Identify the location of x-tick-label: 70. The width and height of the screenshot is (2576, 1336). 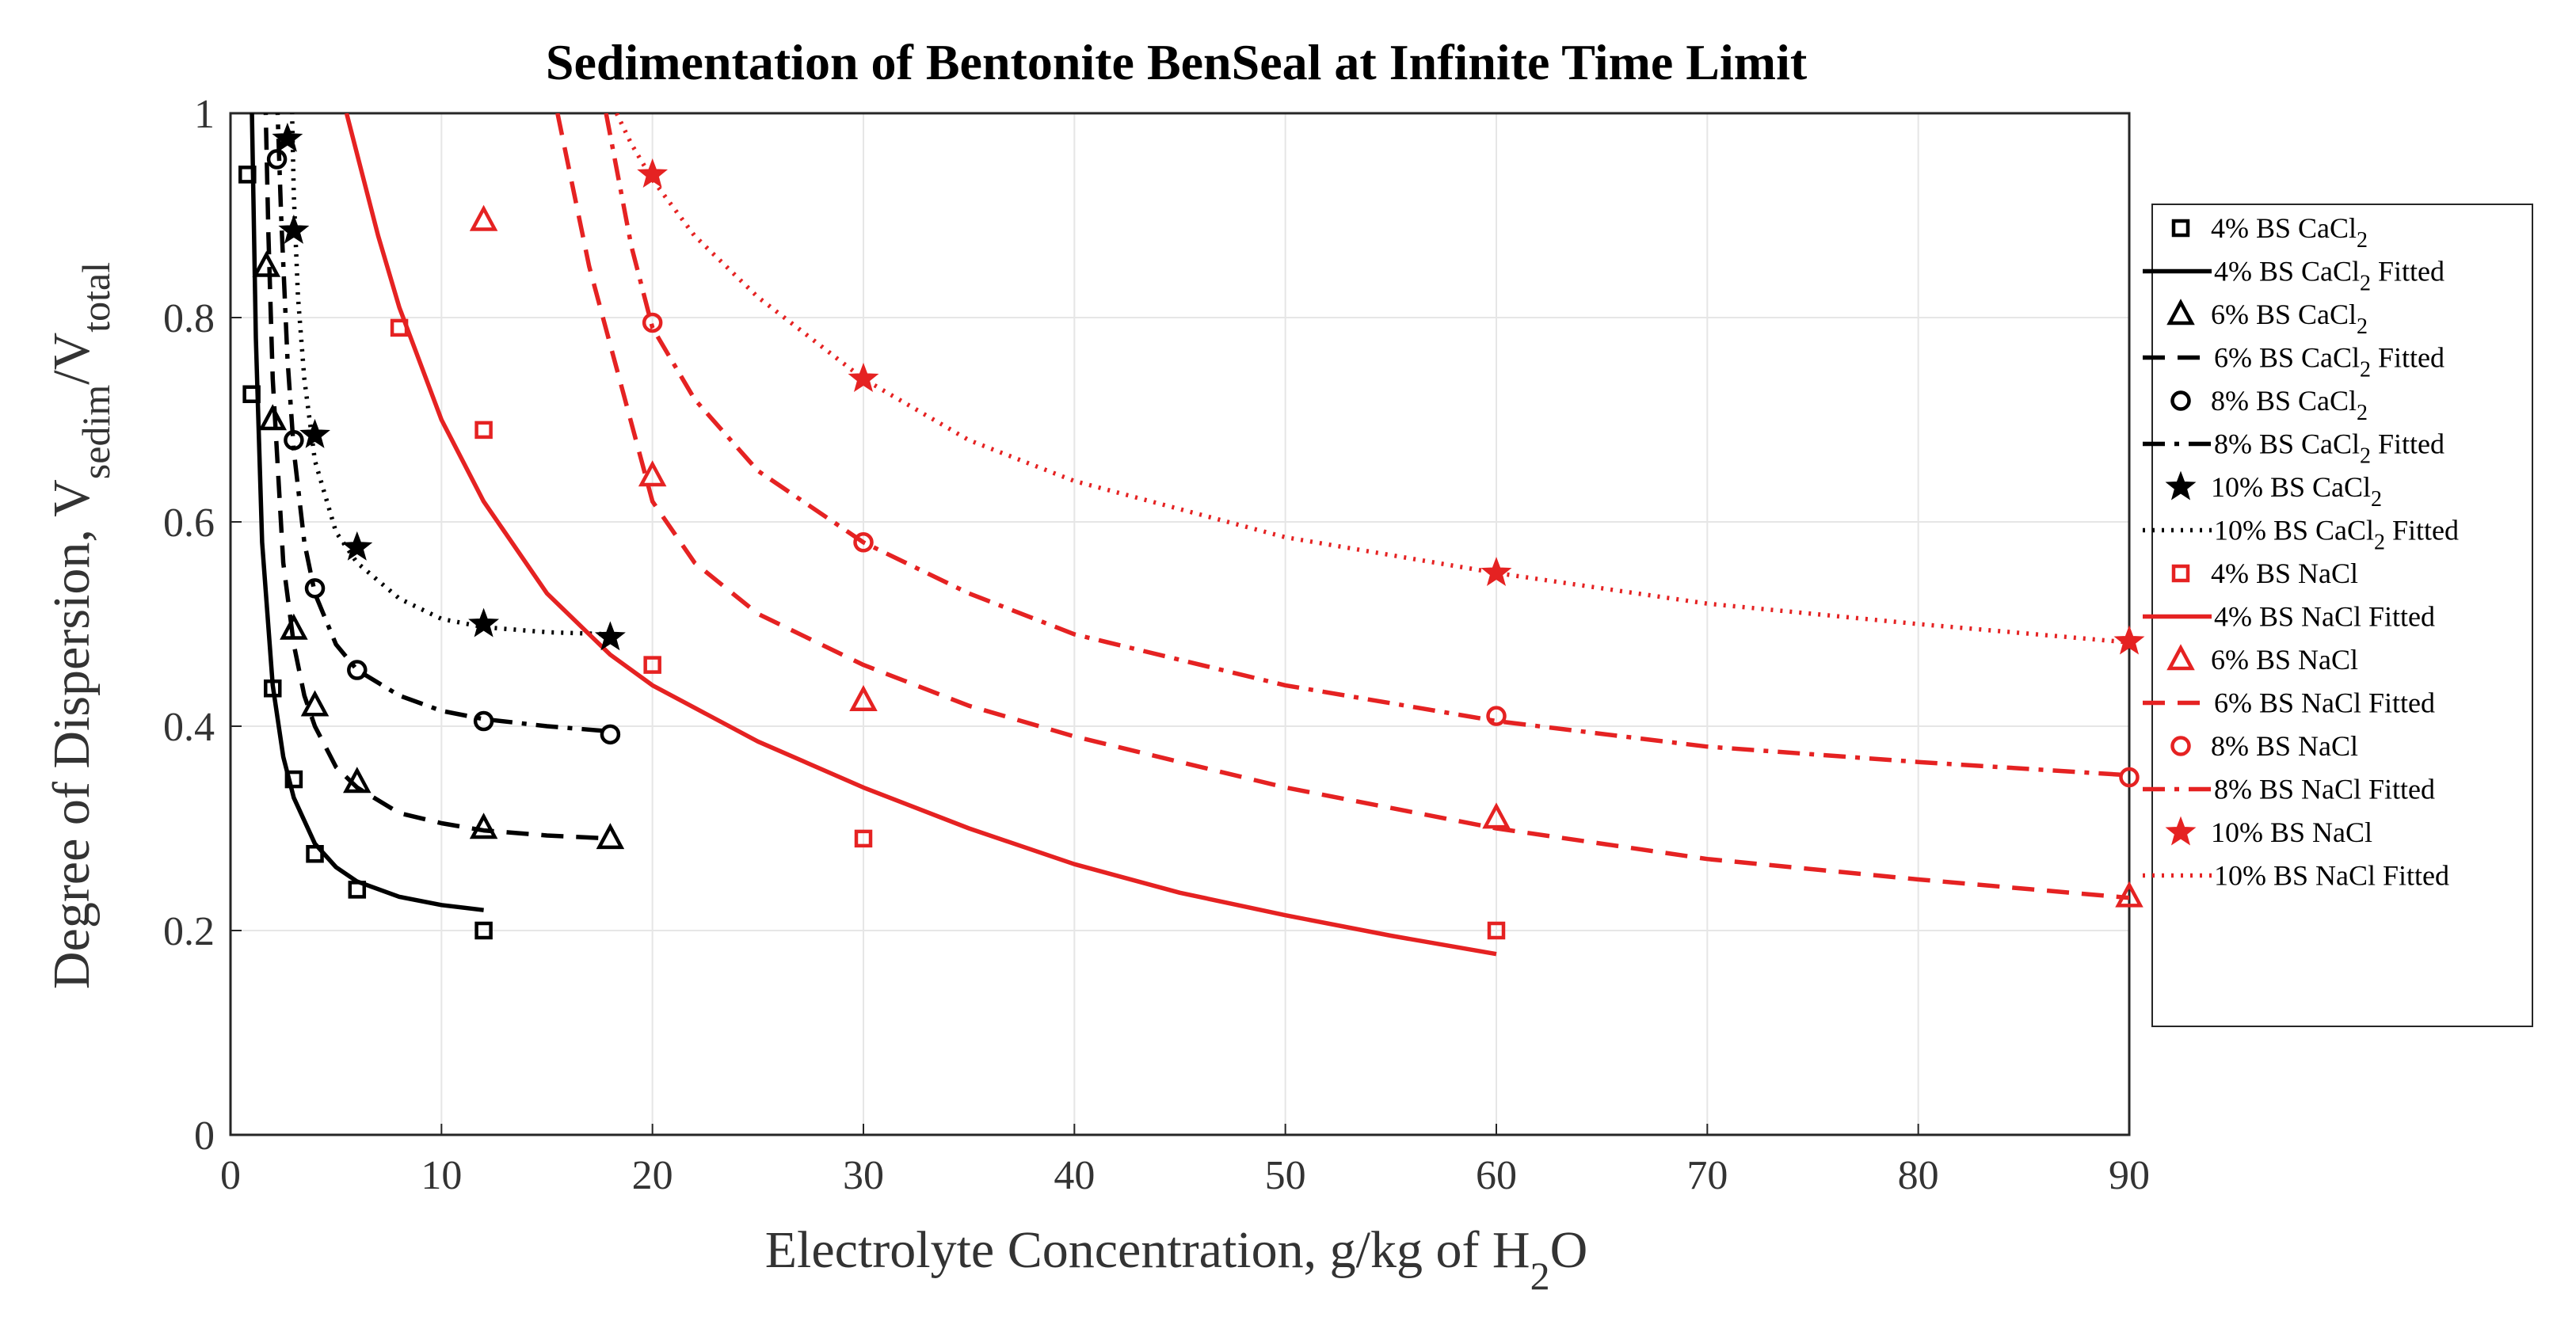
(1707, 1175).